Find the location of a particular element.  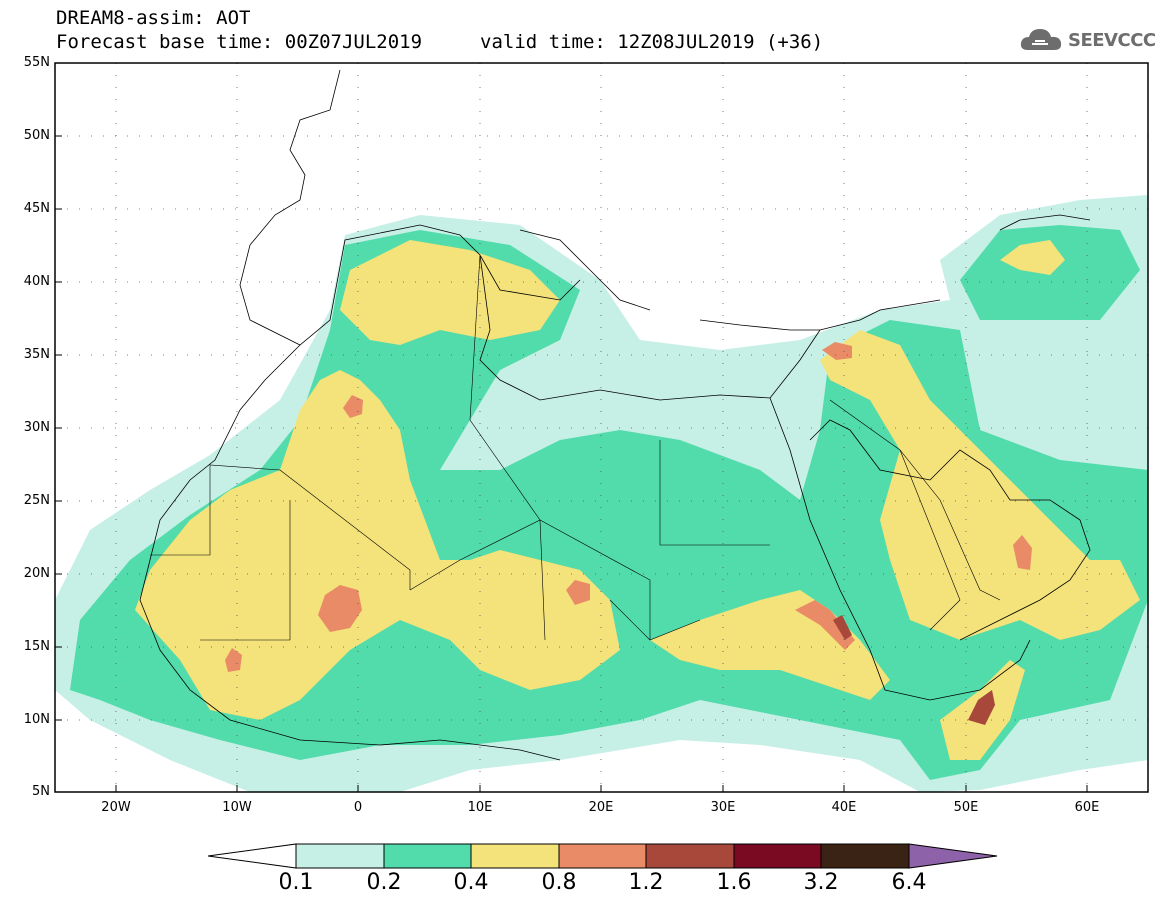

lon-label: 20W is located at coordinates (116, 807).